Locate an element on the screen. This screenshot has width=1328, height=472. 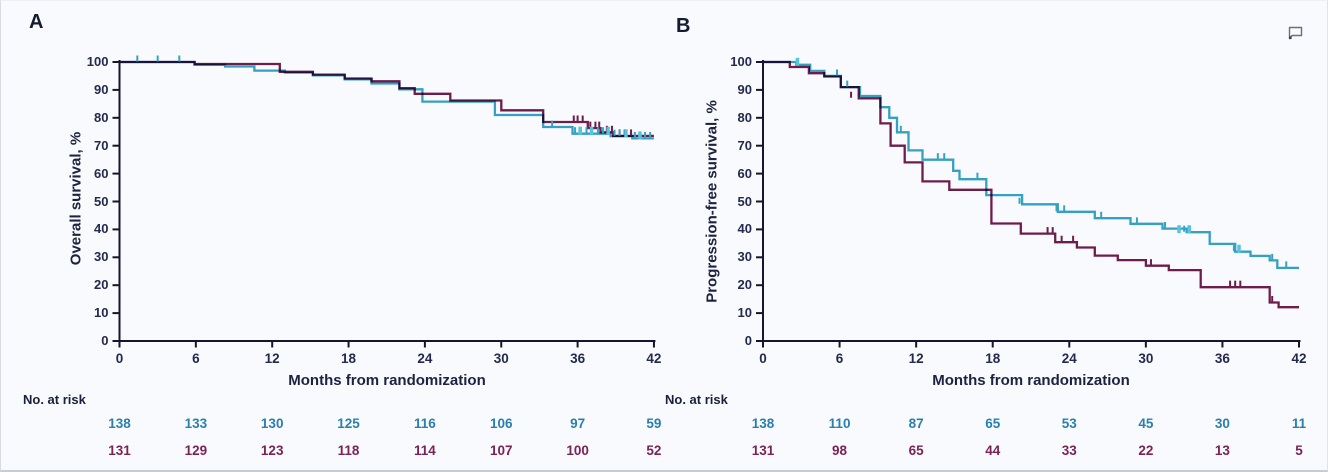
at-risk-value: 22 is located at coordinates (1146, 450).